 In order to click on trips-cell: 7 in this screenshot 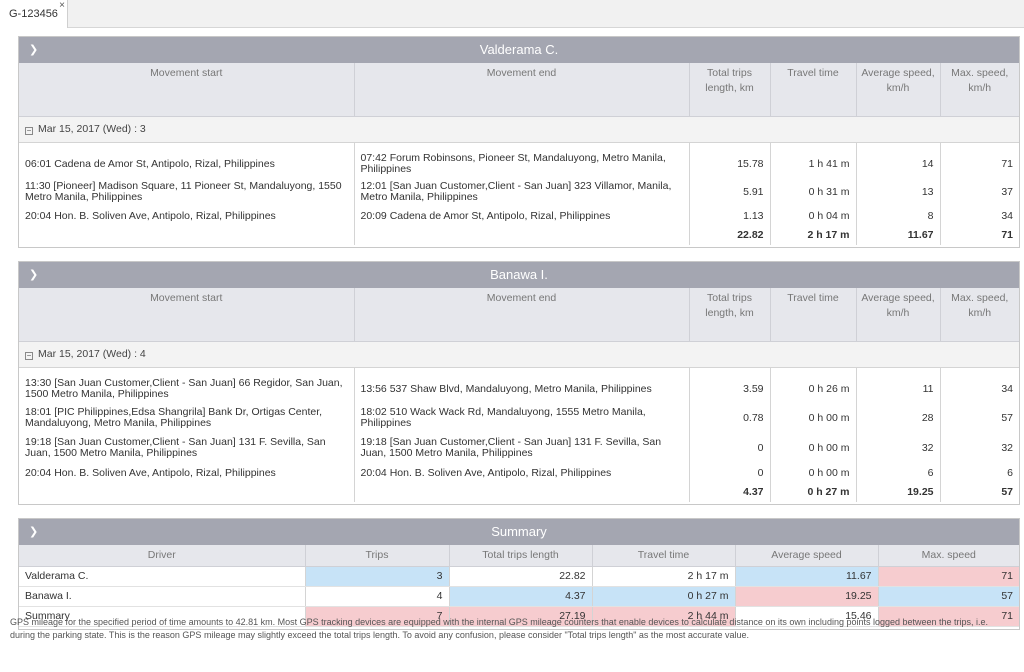, I will do `click(377, 616)`.